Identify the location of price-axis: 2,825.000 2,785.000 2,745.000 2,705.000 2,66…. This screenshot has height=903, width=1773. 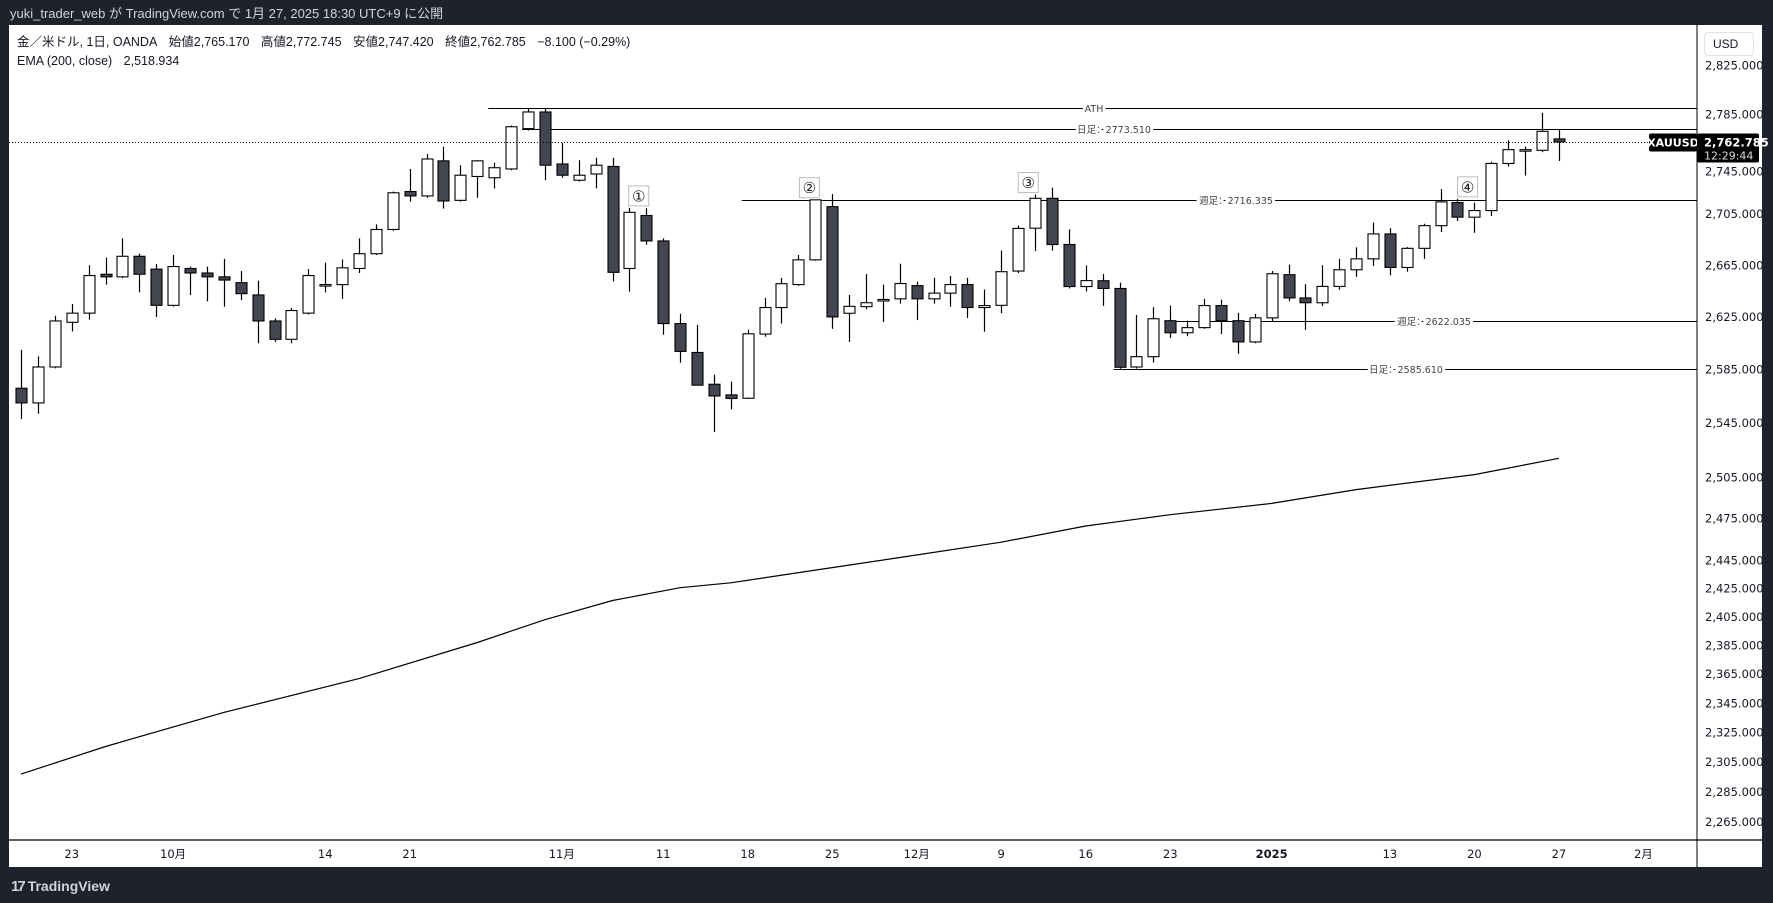
(1734, 444).